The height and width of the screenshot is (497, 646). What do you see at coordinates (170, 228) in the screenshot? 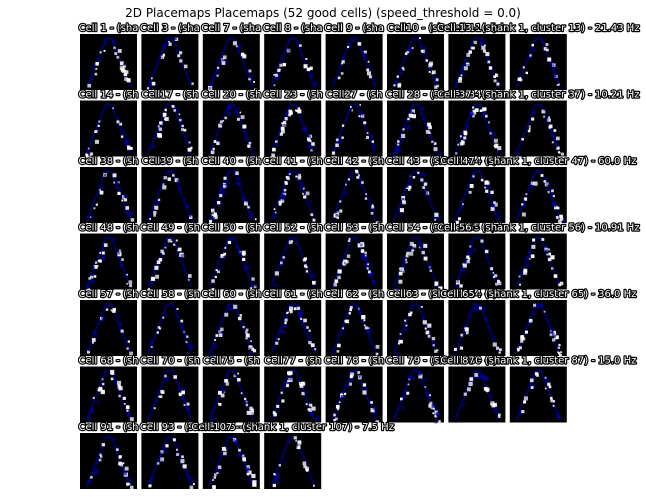
I see `placemap-title: Cell 49 - (sh` at bounding box center [170, 228].